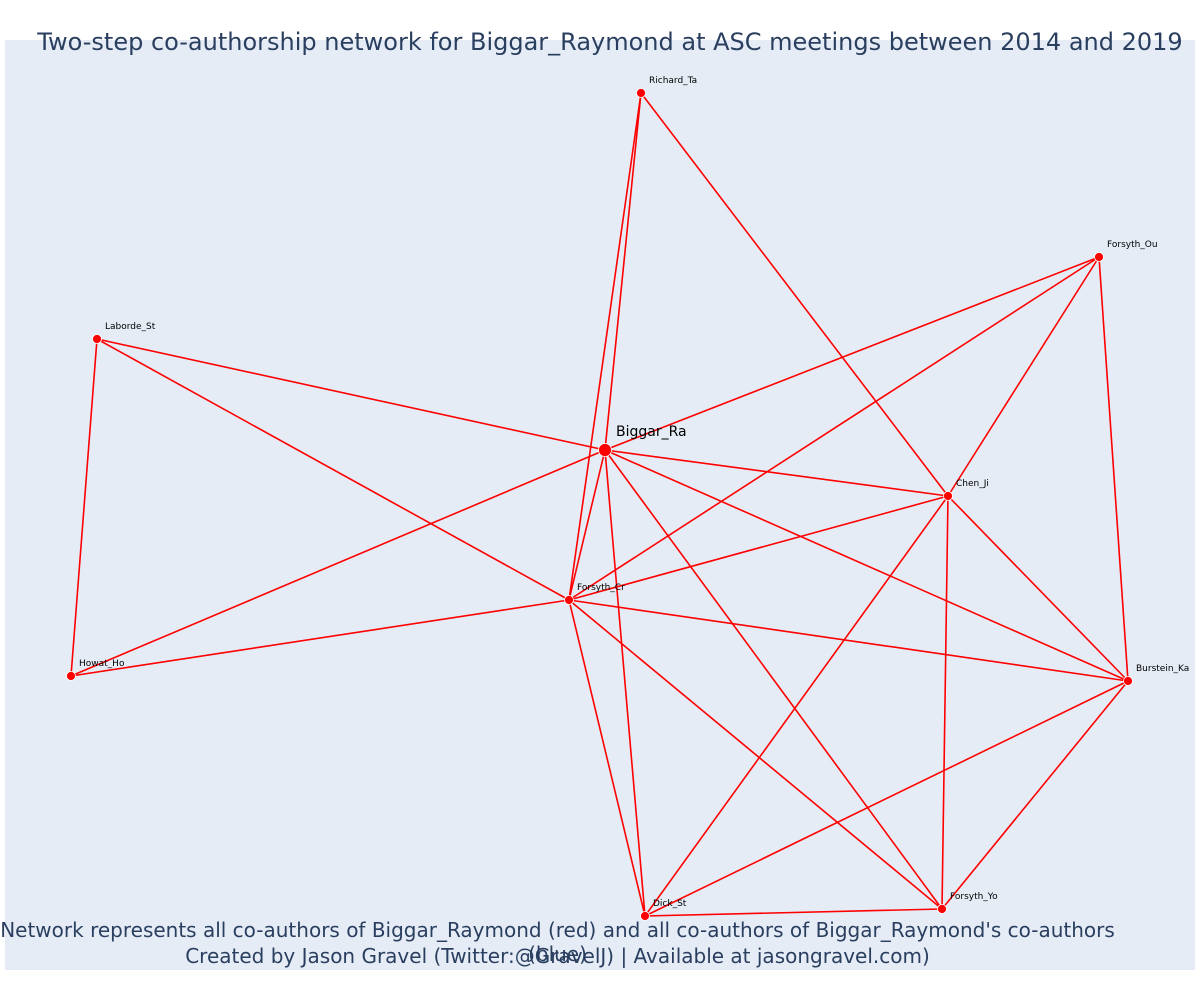 The width and height of the screenshot is (1200, 1000). What do you see at coordinates (641, 93) in the screenshot?
I see `node-Richard_Ta` at bounding box center [641, 93].